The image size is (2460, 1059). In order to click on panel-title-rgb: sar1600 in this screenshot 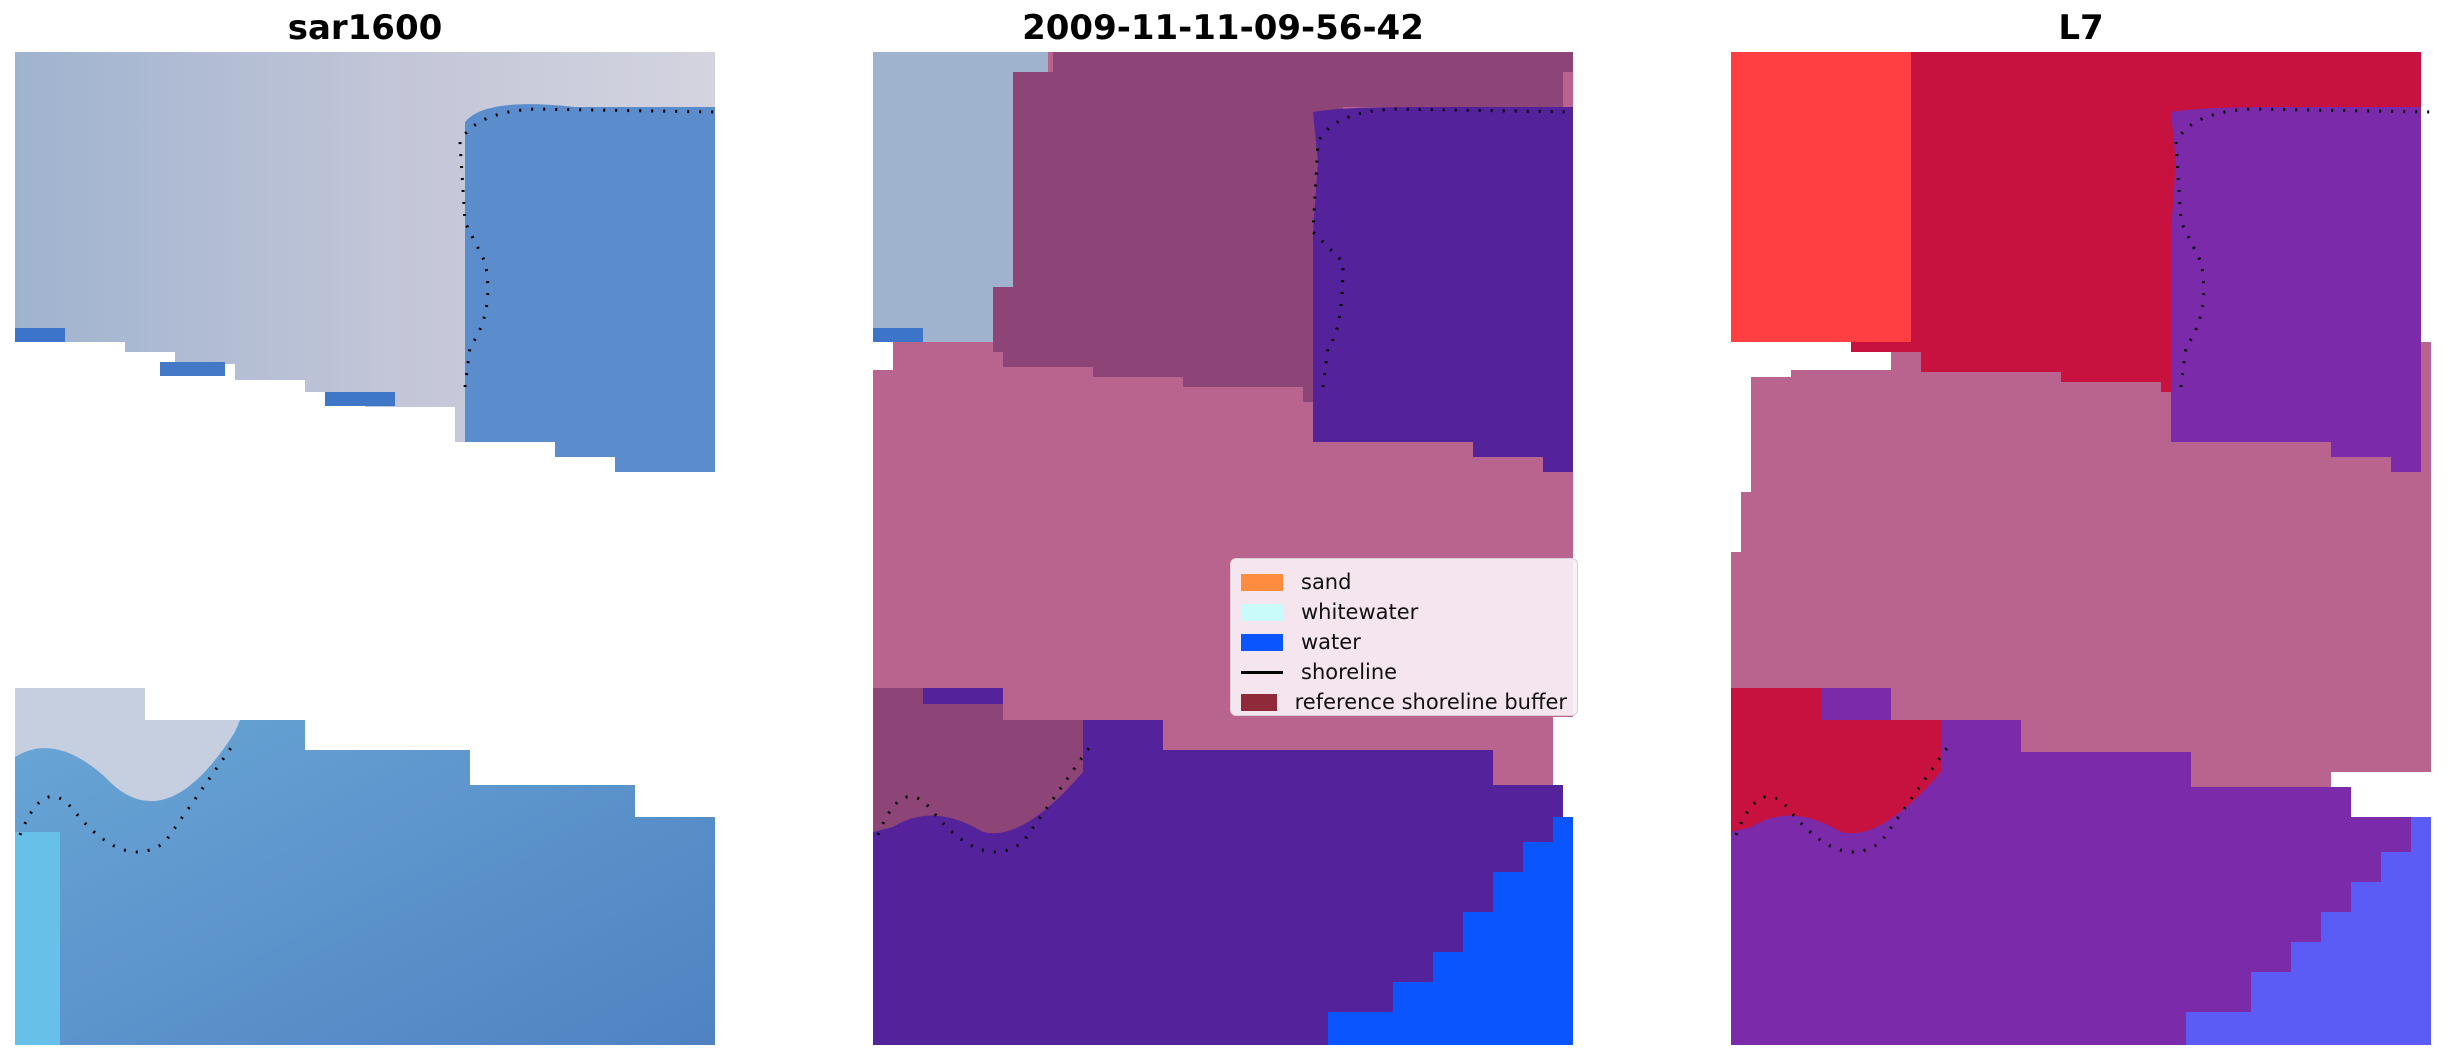, I will do `click(365, 28)`.